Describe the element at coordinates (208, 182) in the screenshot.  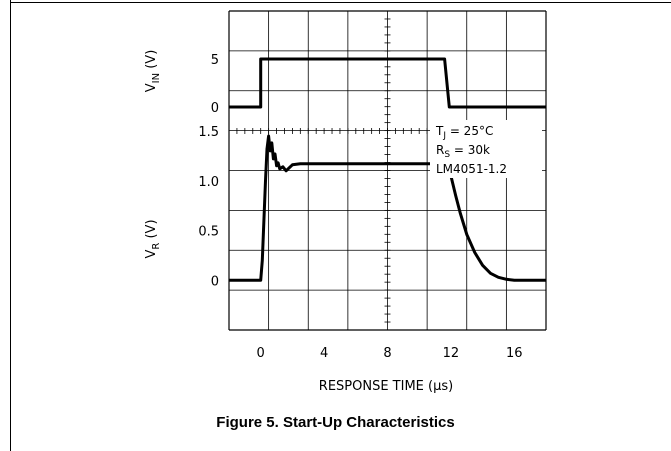
I see `y-tick-label: 1.0` at that location.